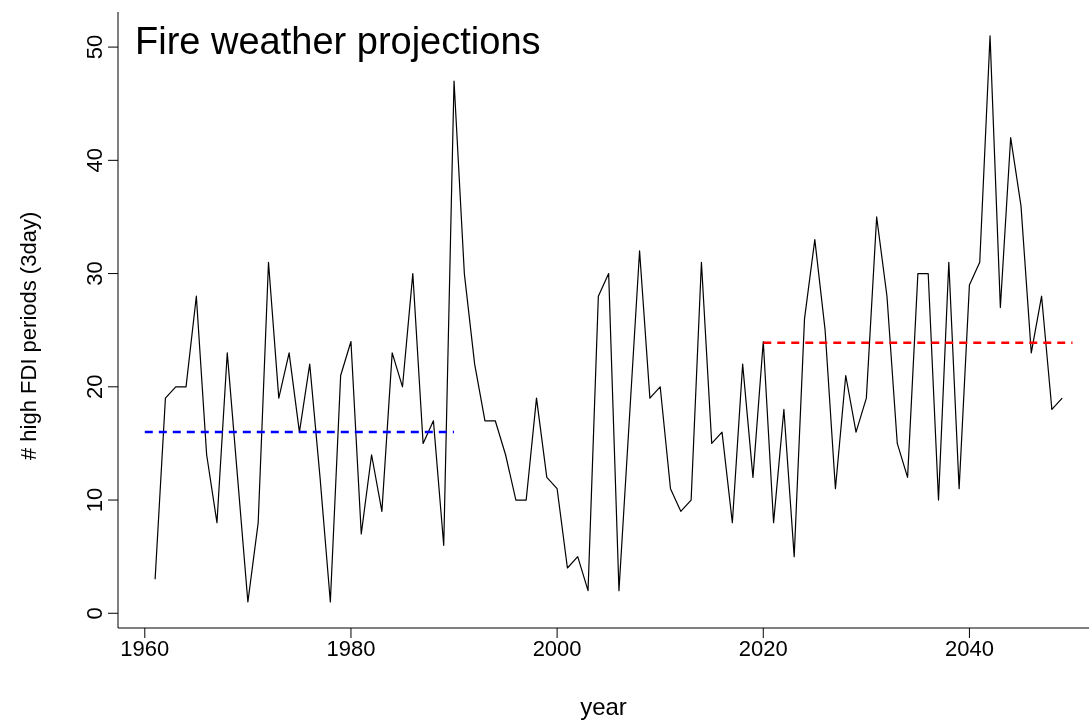 This screenshot has height=727, width=1089. I want to click on y-tick-label: 20, so click(94, 387).